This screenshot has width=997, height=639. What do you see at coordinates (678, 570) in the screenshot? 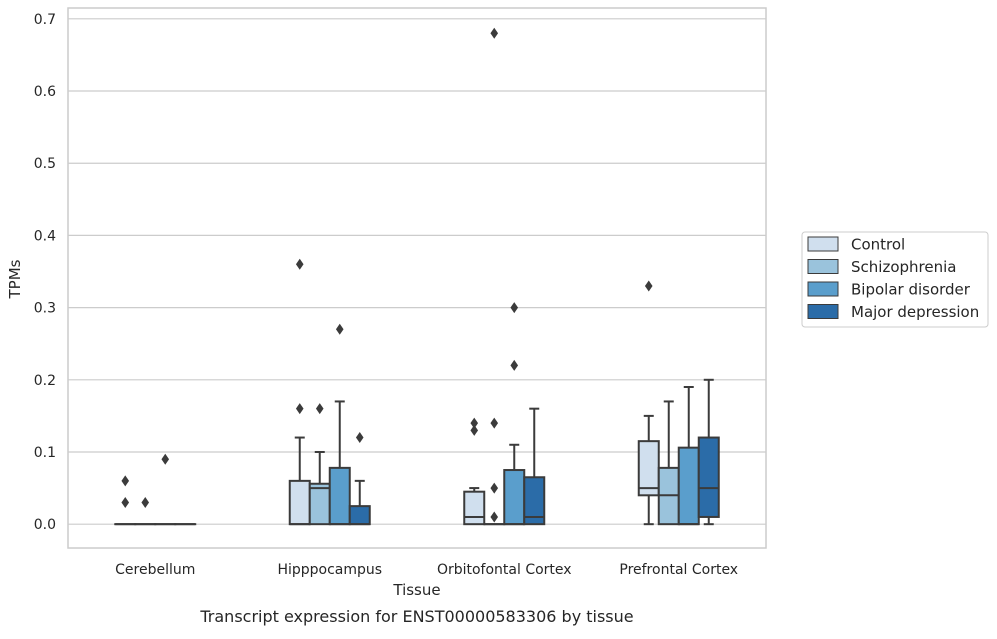
I see `x-tick-label: Prefrontal Cortex` at bounding box center [678, 570].